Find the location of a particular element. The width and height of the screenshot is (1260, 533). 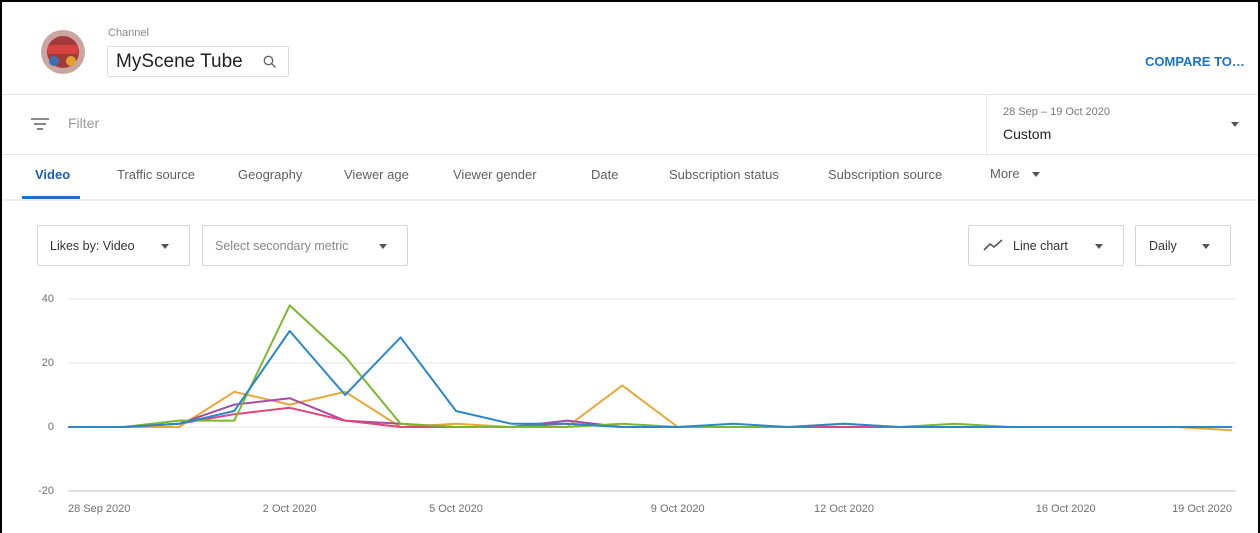

x-tick-label: 19 Oct 2020 is located at coordinates (1202, 509).